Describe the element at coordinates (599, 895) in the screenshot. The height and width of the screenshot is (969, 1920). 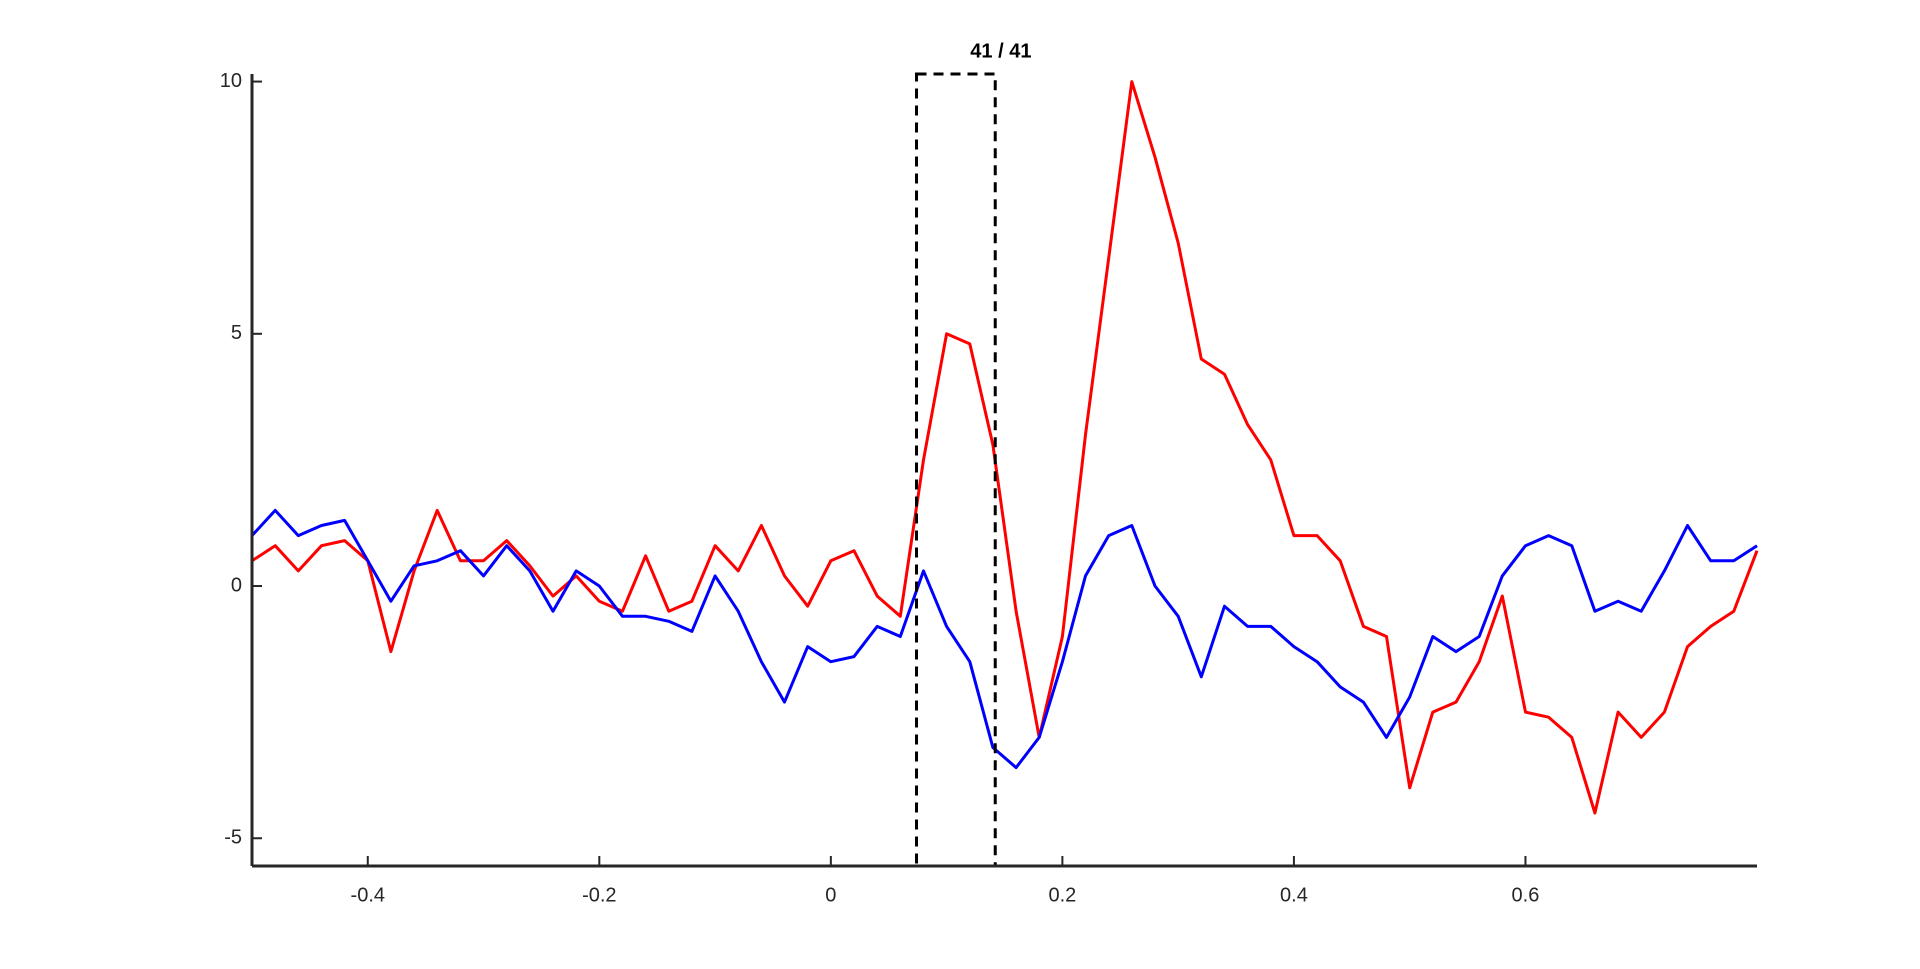
I see `x-tick-label: -0.2` at that location.